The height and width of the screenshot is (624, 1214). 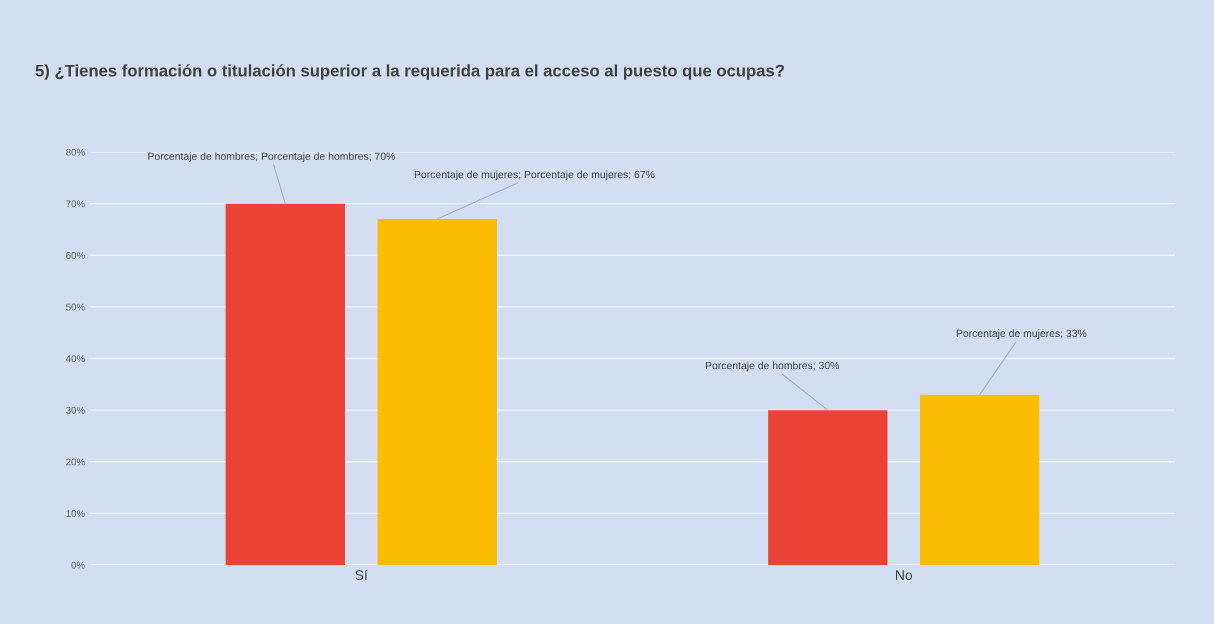 I want to click on y-tick-label: 80%, so click(x=75, y=152).